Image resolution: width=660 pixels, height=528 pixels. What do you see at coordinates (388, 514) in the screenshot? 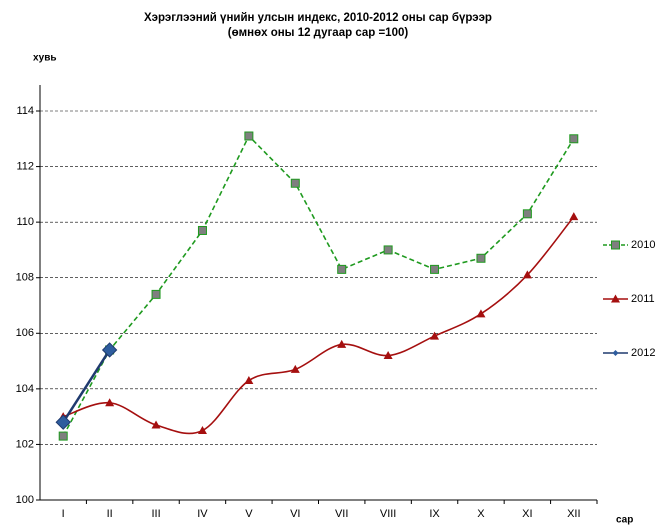
I see `x-tick-label: VIII` at bounding box center [388, 514].